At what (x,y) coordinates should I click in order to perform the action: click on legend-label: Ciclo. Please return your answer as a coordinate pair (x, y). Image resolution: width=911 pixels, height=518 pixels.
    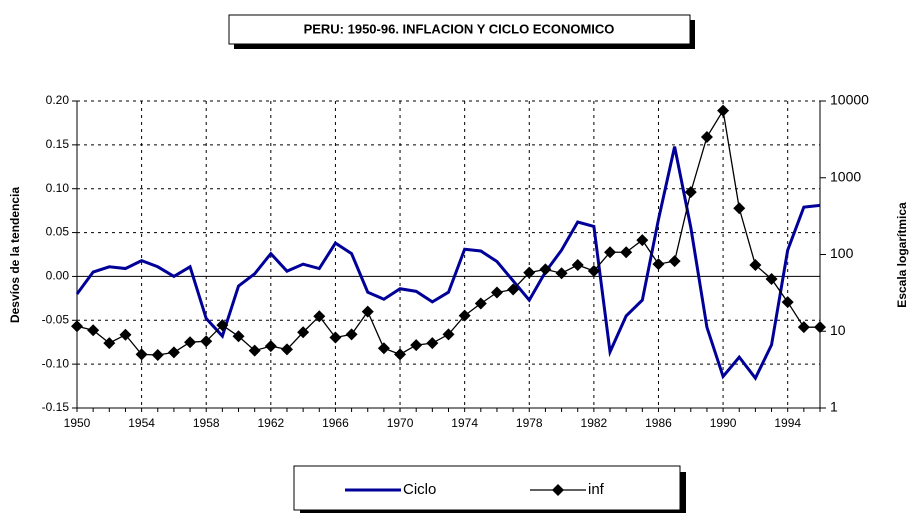
    Looking at the image, I should click on (419, 489).